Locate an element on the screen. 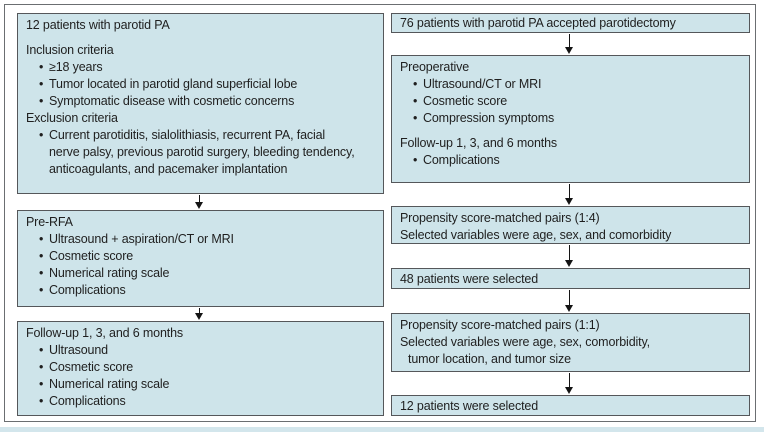 The width and height of the screenshot is (764, 432). box-line: tumor location, and tumor size is located at coordinates (489, 359).